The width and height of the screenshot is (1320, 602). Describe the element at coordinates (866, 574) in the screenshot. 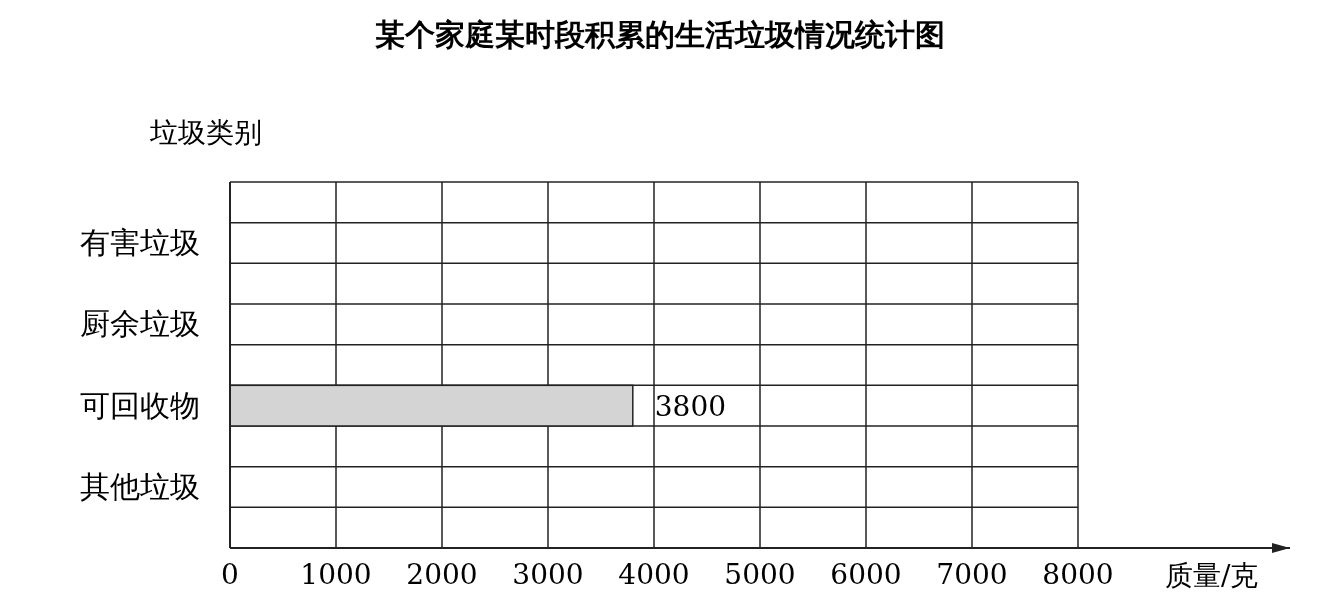

I see `x-tick-label: 6000` at that location.